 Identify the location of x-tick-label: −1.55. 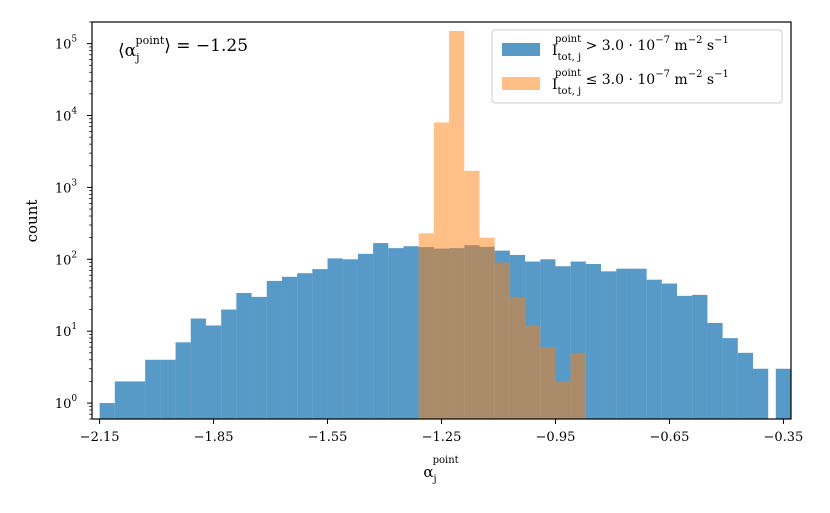
(328, 437).